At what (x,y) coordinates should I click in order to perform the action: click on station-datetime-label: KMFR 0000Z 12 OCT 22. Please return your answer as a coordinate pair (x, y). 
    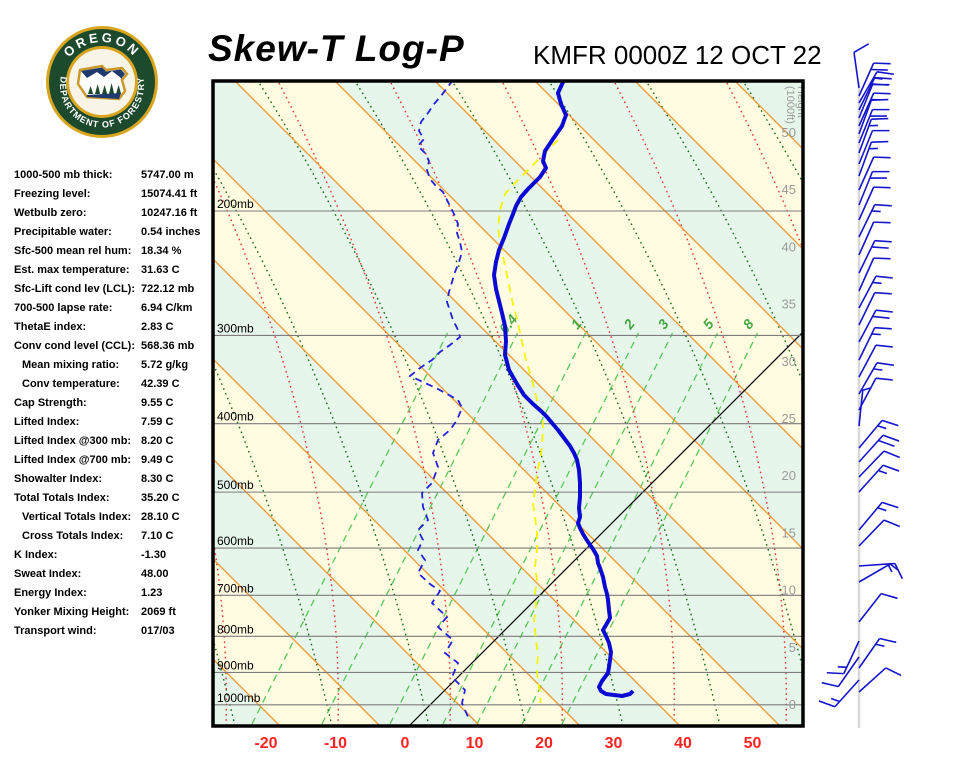
    Looking at the image, I should click on (677, 55).